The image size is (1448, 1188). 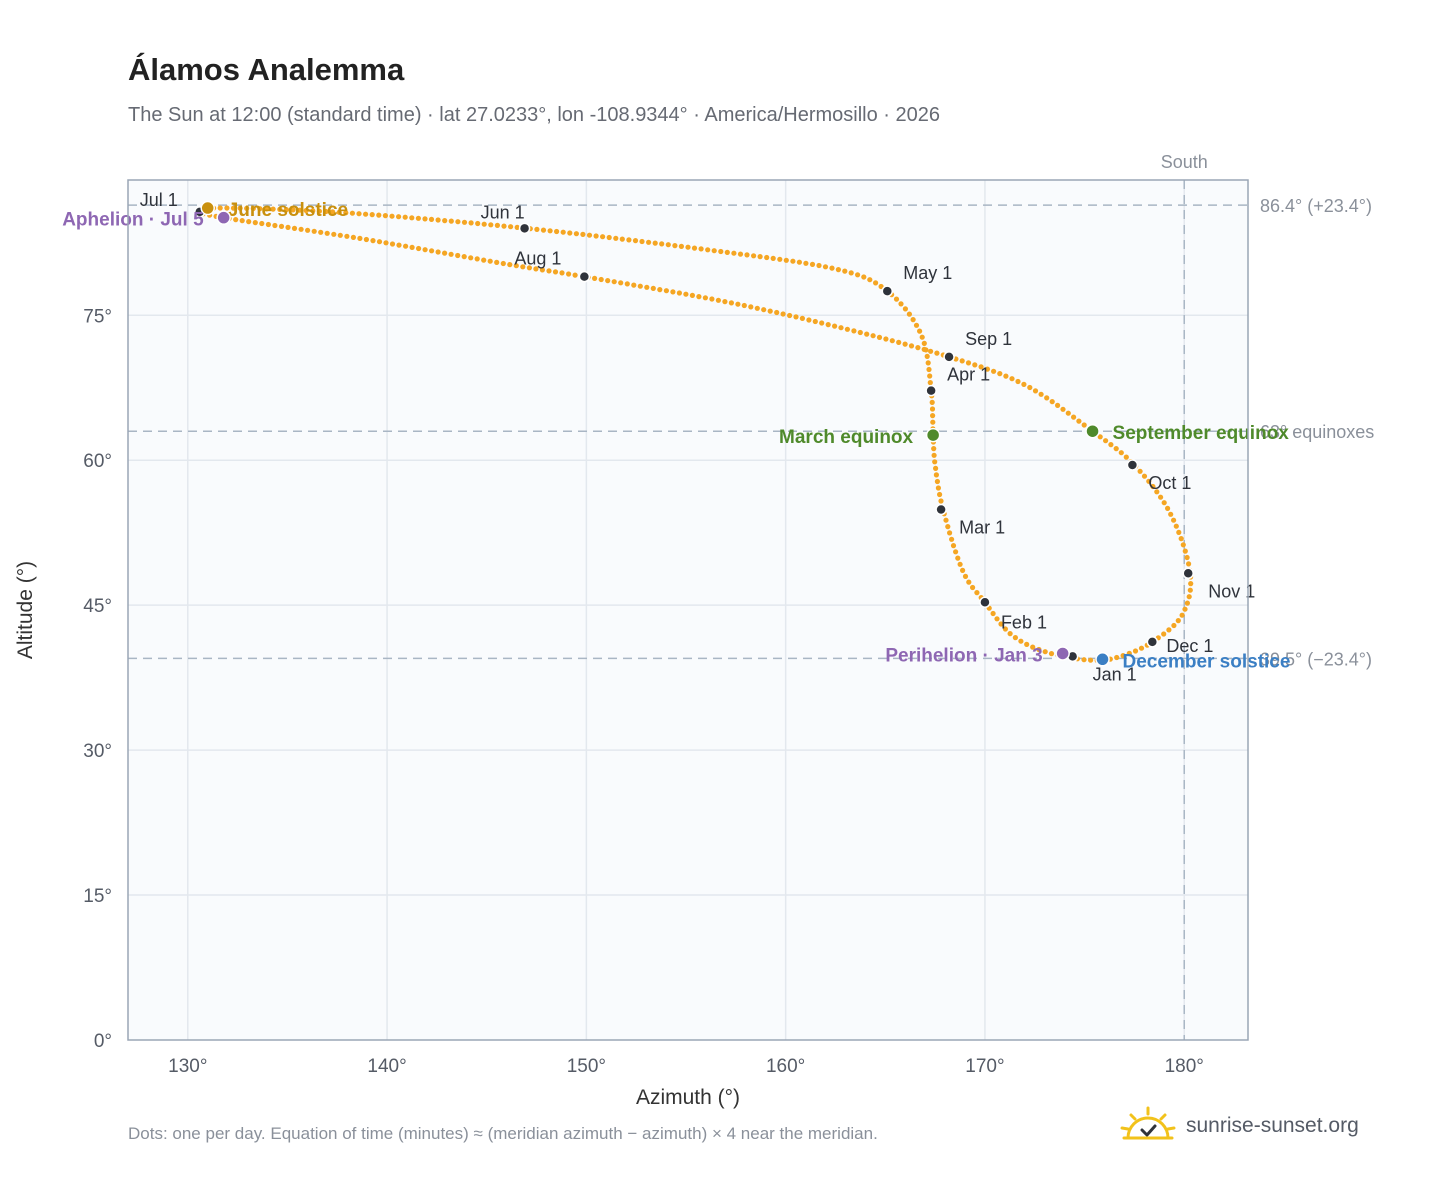 What do you see at coordinates (25, 610) in the screenshot?
I see `y-axis-label: Altitude (°)` at bounding box center [25, 610].